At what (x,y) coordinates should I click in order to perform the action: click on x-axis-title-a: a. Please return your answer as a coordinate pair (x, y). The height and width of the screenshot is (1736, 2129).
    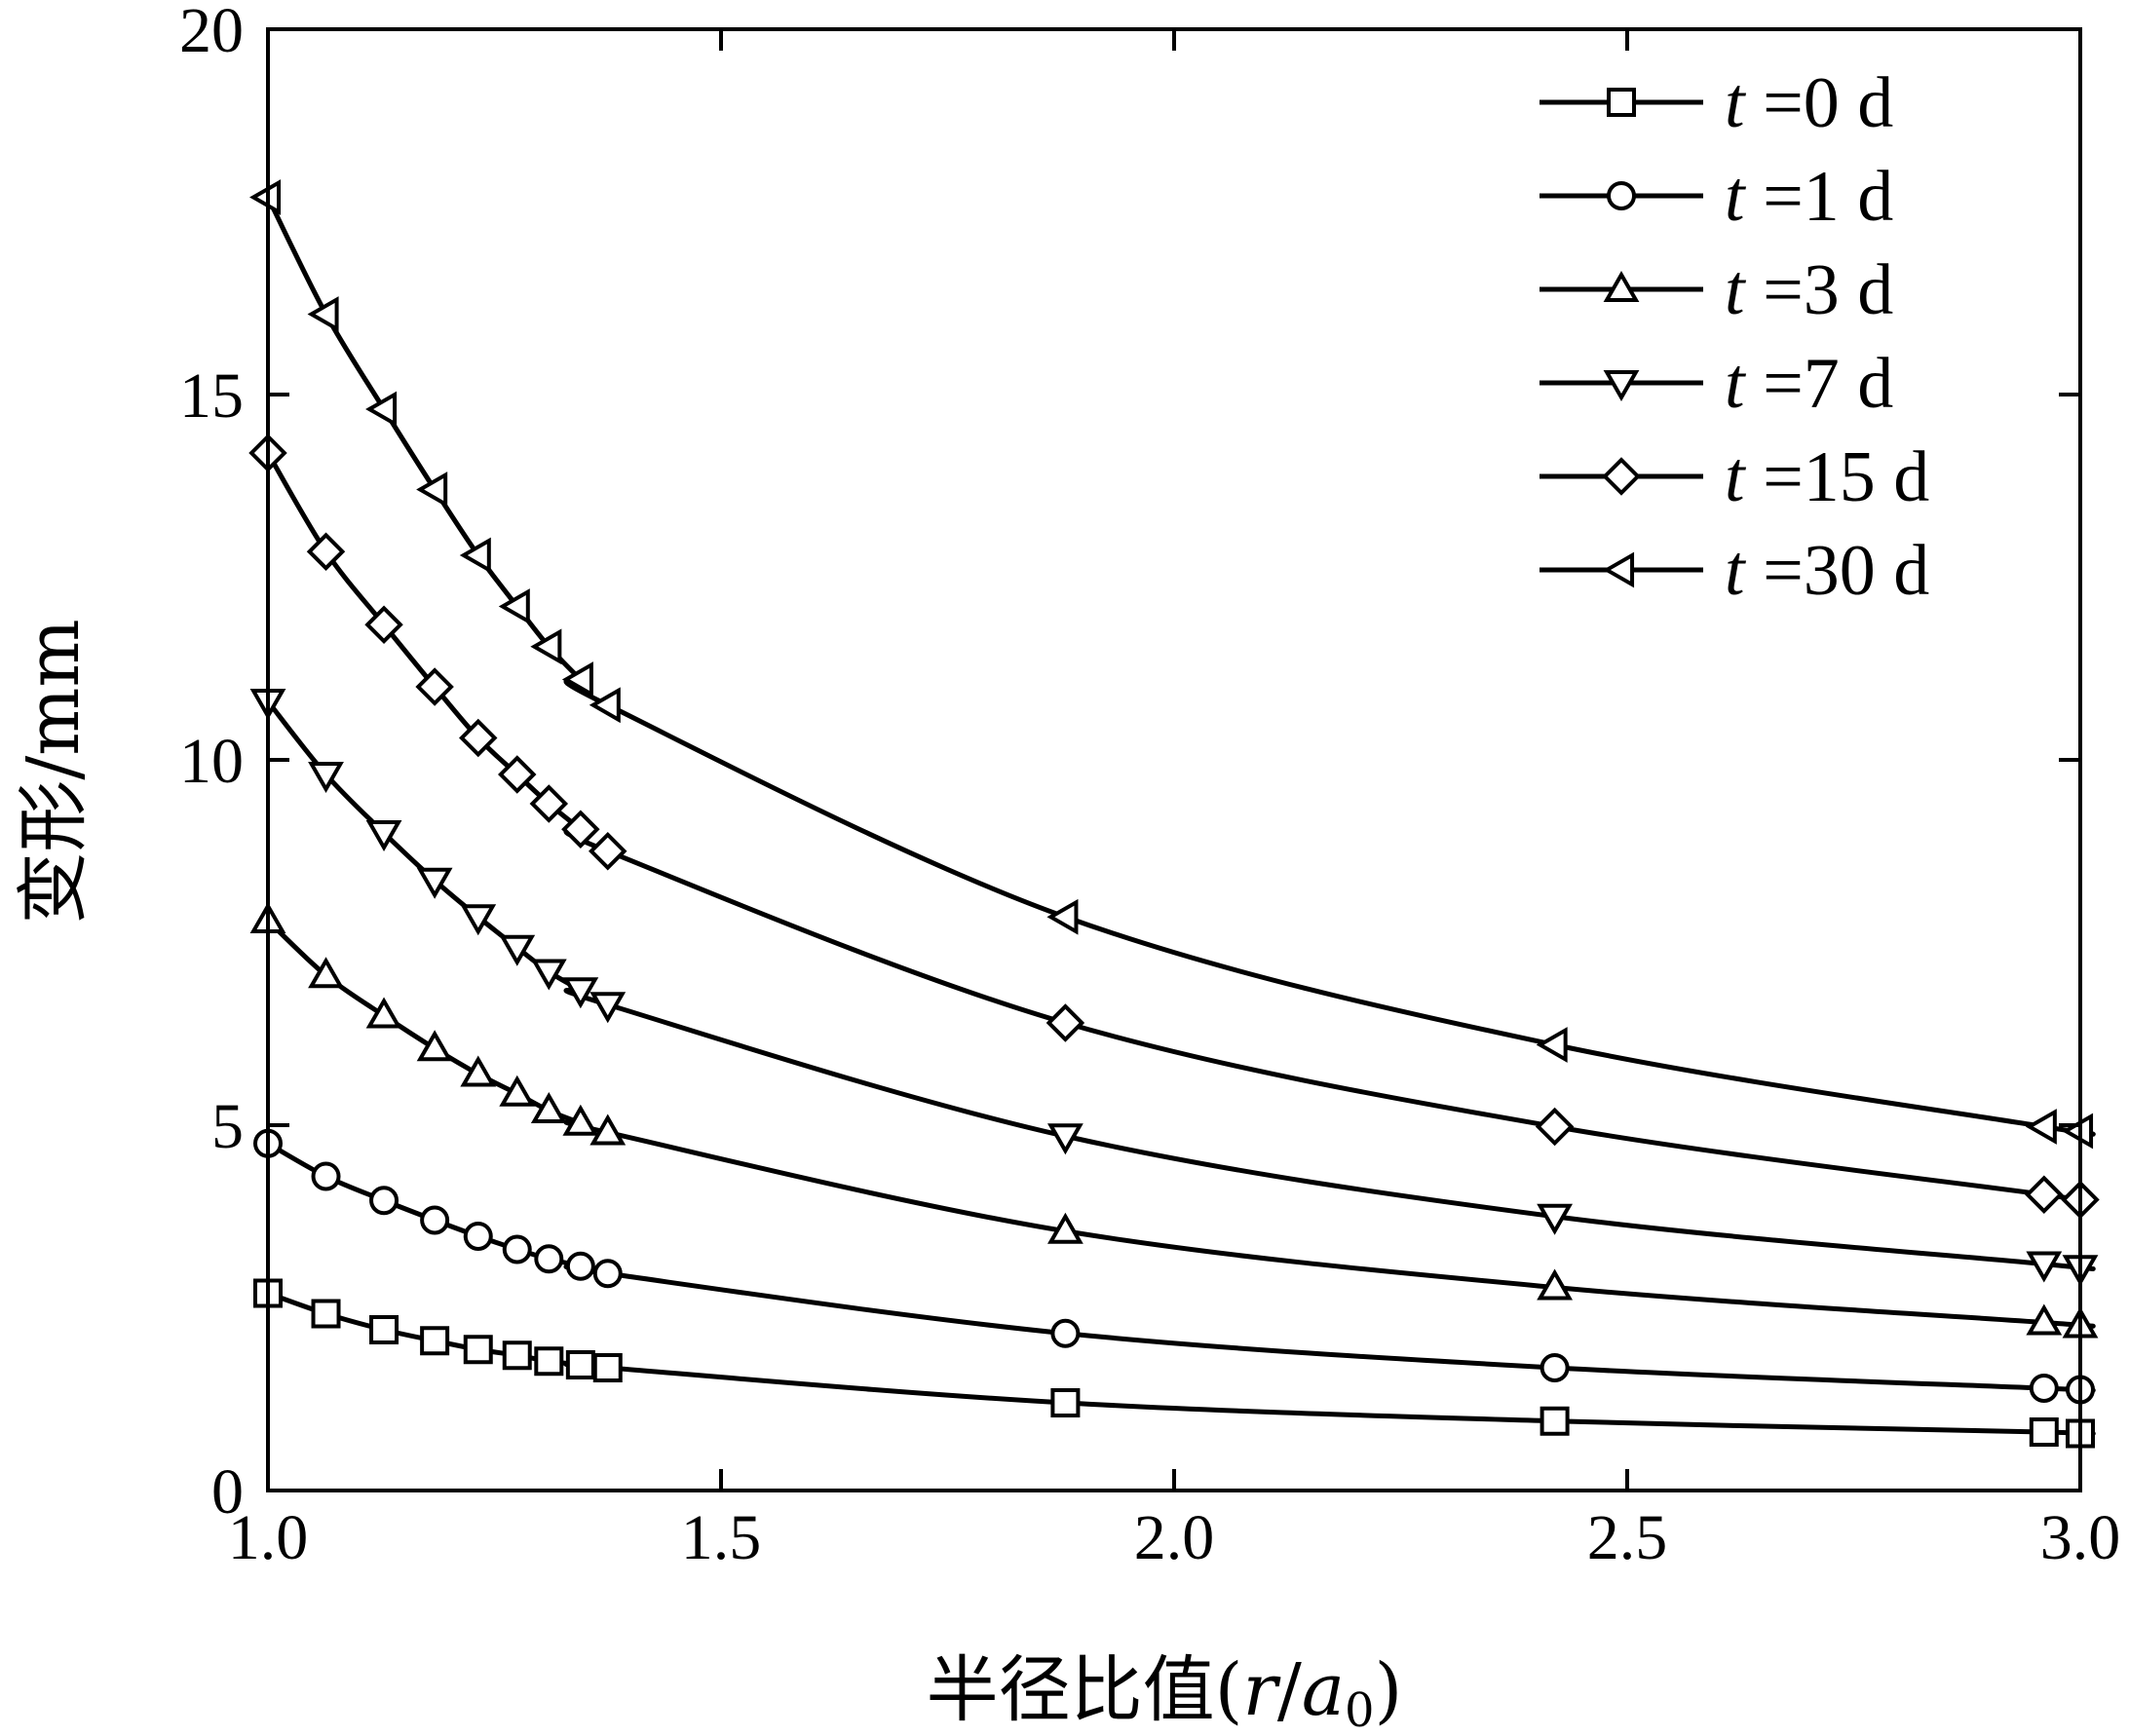
    Looking at the image, I should click on (1323, 1690).